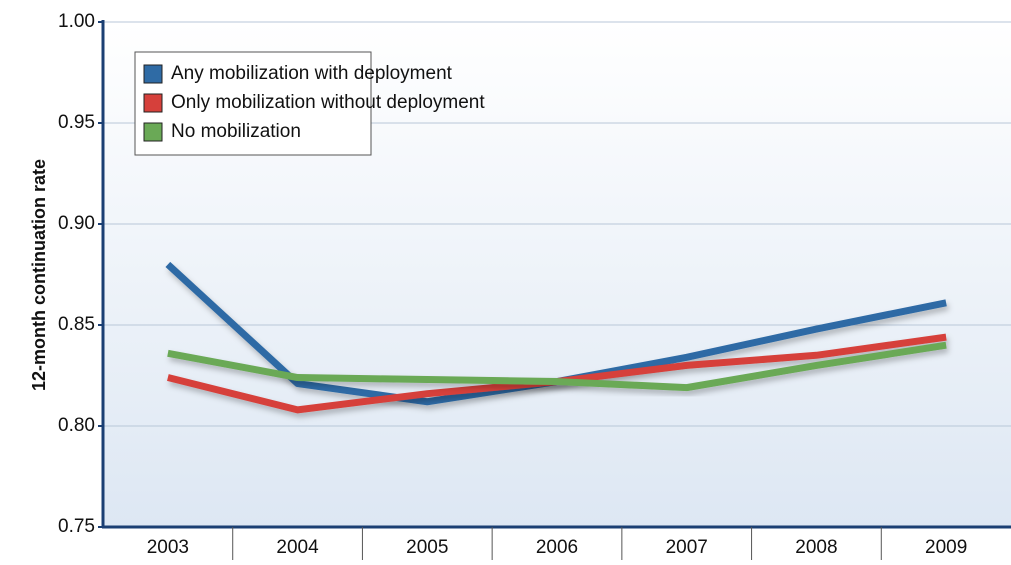  Describe the element at coordinates (557, 366) in the screenshot. I see `series-line` at that location.